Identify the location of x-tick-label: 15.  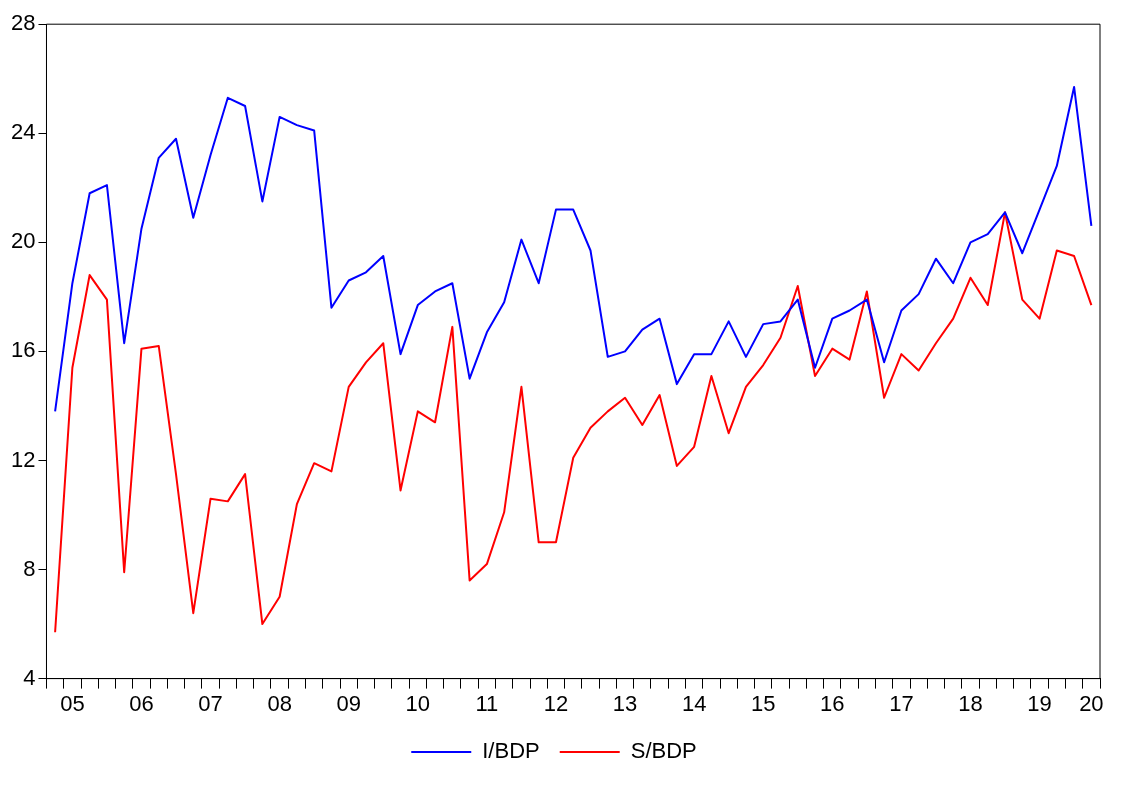
(763, 703).